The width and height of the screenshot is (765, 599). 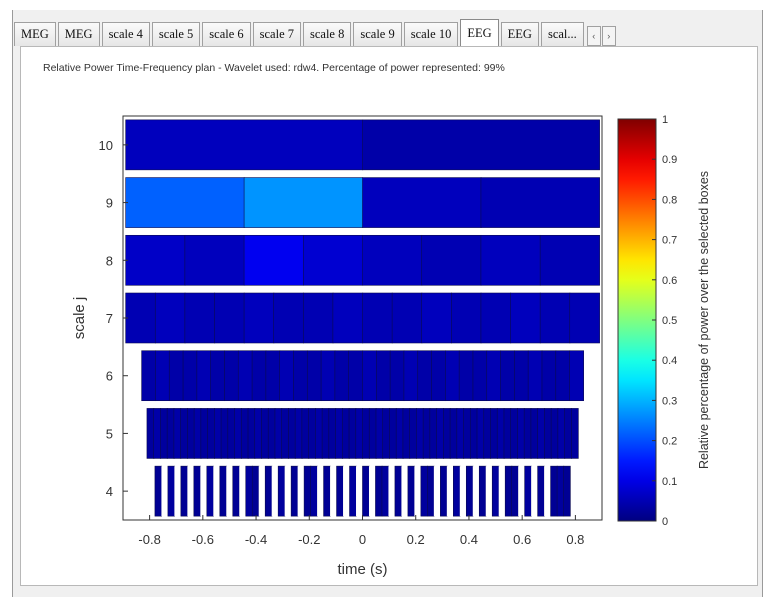 What do you see at coordinates (35, 34) in the screenshot?
I see `tab-0: MEG` at bounding box center [35, 34].